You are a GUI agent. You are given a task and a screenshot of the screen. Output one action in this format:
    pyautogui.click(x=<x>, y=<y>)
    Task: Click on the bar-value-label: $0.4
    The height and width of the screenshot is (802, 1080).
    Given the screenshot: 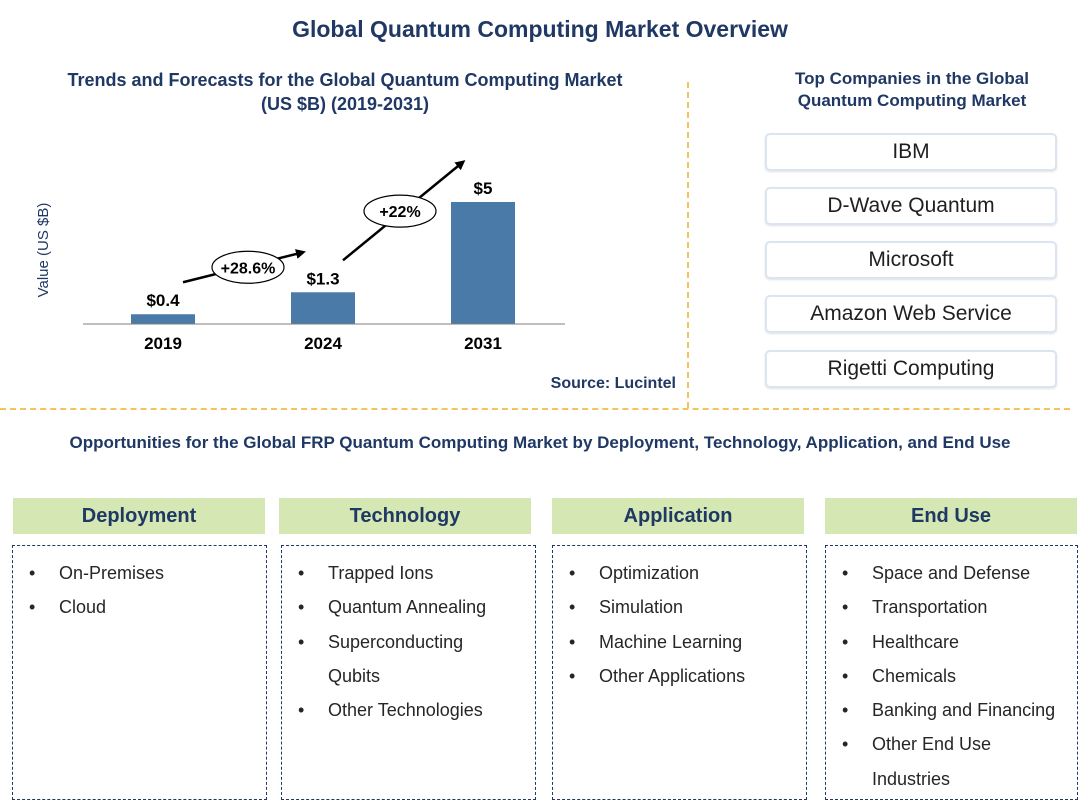 What is the action you would take?
    pyautogui.click(x=163, y=300)
    